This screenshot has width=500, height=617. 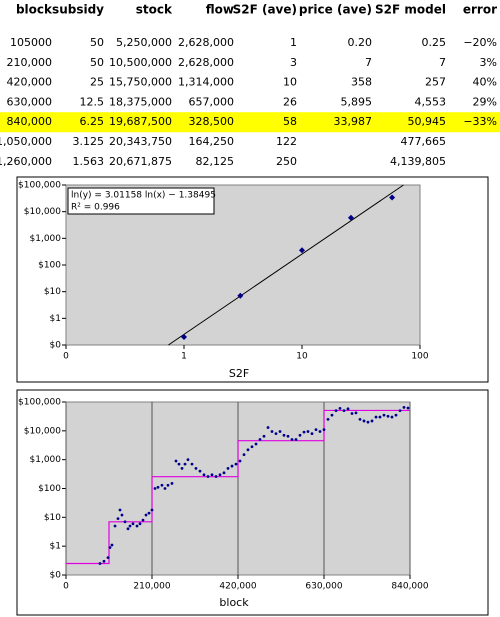 I want to click on x-tick-label: 0, so click(x=66, y=587).